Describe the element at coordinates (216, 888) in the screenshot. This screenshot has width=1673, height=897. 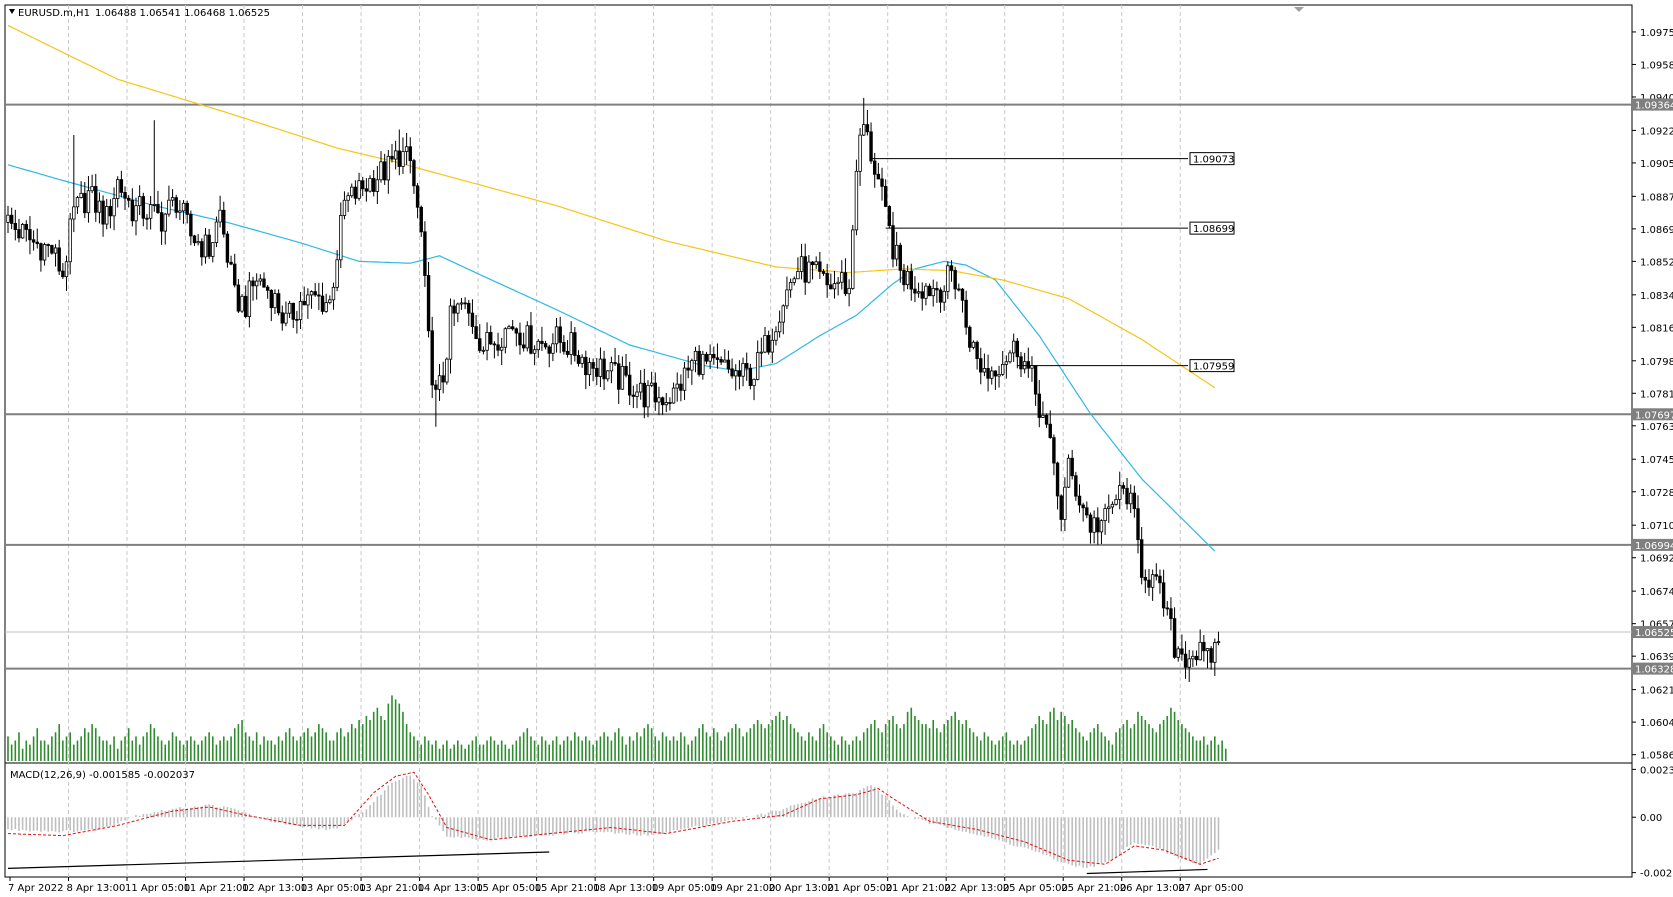
I see `x-tick-label: 11 Apr 21:00` at that location.